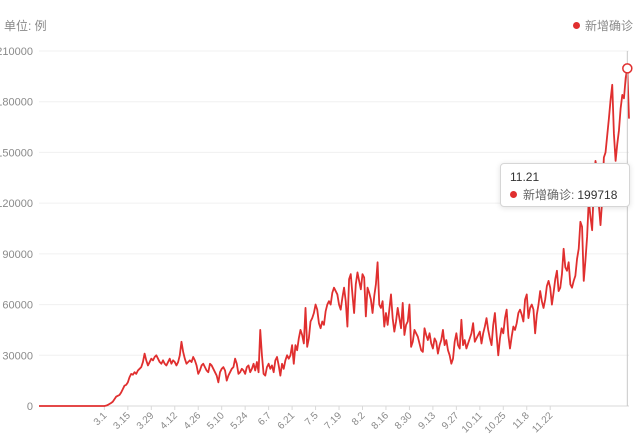  What do you see at coordinates (17, 306) in the screenshot?
I see `y-tick-label: 60000` at bounding box center [17, 306].